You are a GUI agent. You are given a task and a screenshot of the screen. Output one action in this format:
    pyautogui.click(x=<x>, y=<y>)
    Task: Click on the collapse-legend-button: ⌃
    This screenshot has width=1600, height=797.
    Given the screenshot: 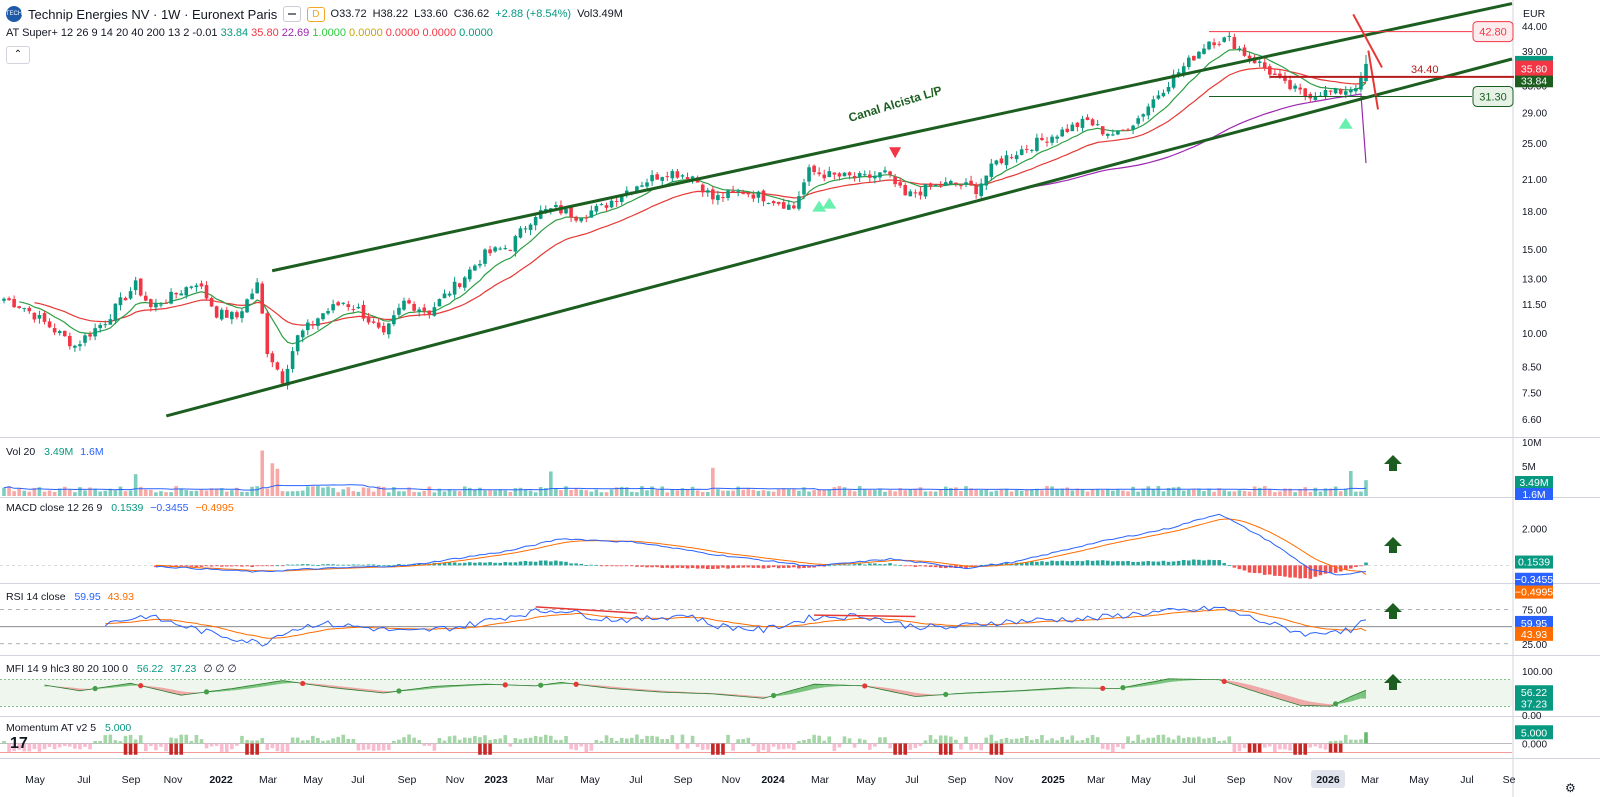 What is the action you would take?
    pyautogui.click(x=18, y=55)
    